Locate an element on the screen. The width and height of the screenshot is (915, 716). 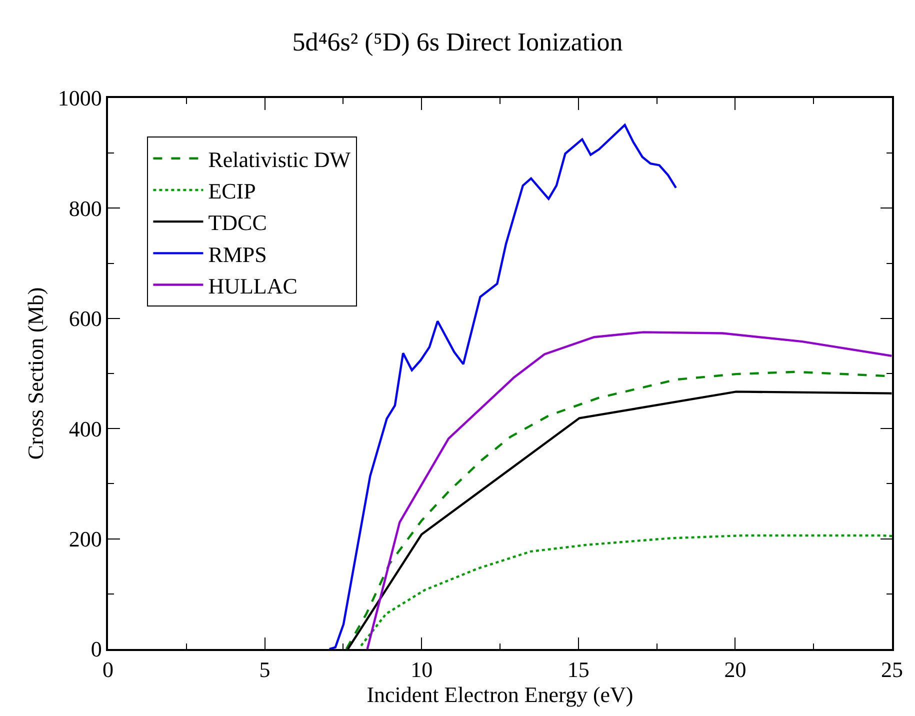
line-series is located at coordinates (626, 590).